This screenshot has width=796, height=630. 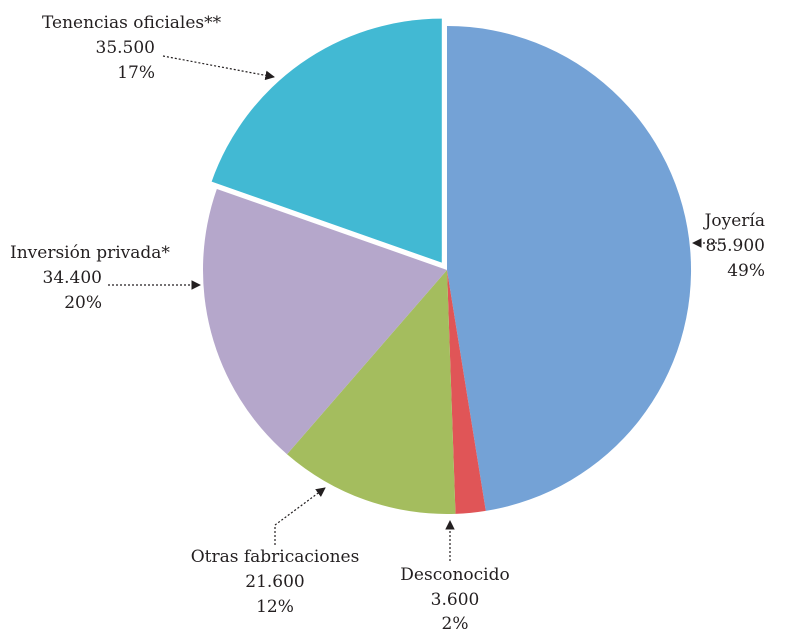 I want to click on label-joyeria-name: Joyería, so click(x=734, y=221).